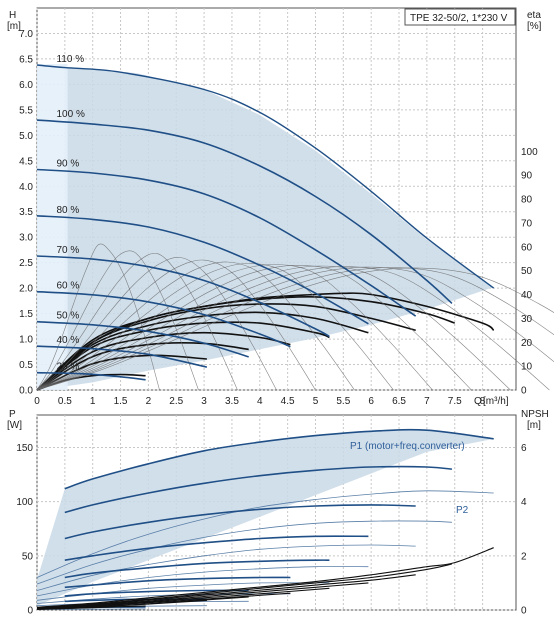 The height and width of the screenshot is (630, 554). Describe the element at coordinates (527, 176) in the screenshot. I see `y-right-tick-label: 90` at that location.